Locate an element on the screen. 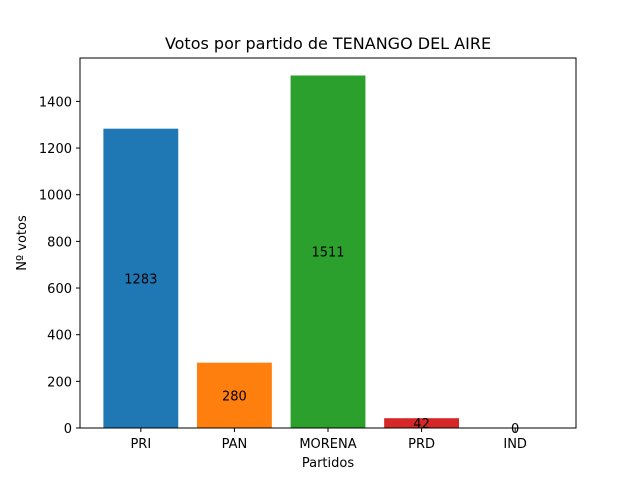  y-tick-label: 1000 is located at coordinates (55, 196).